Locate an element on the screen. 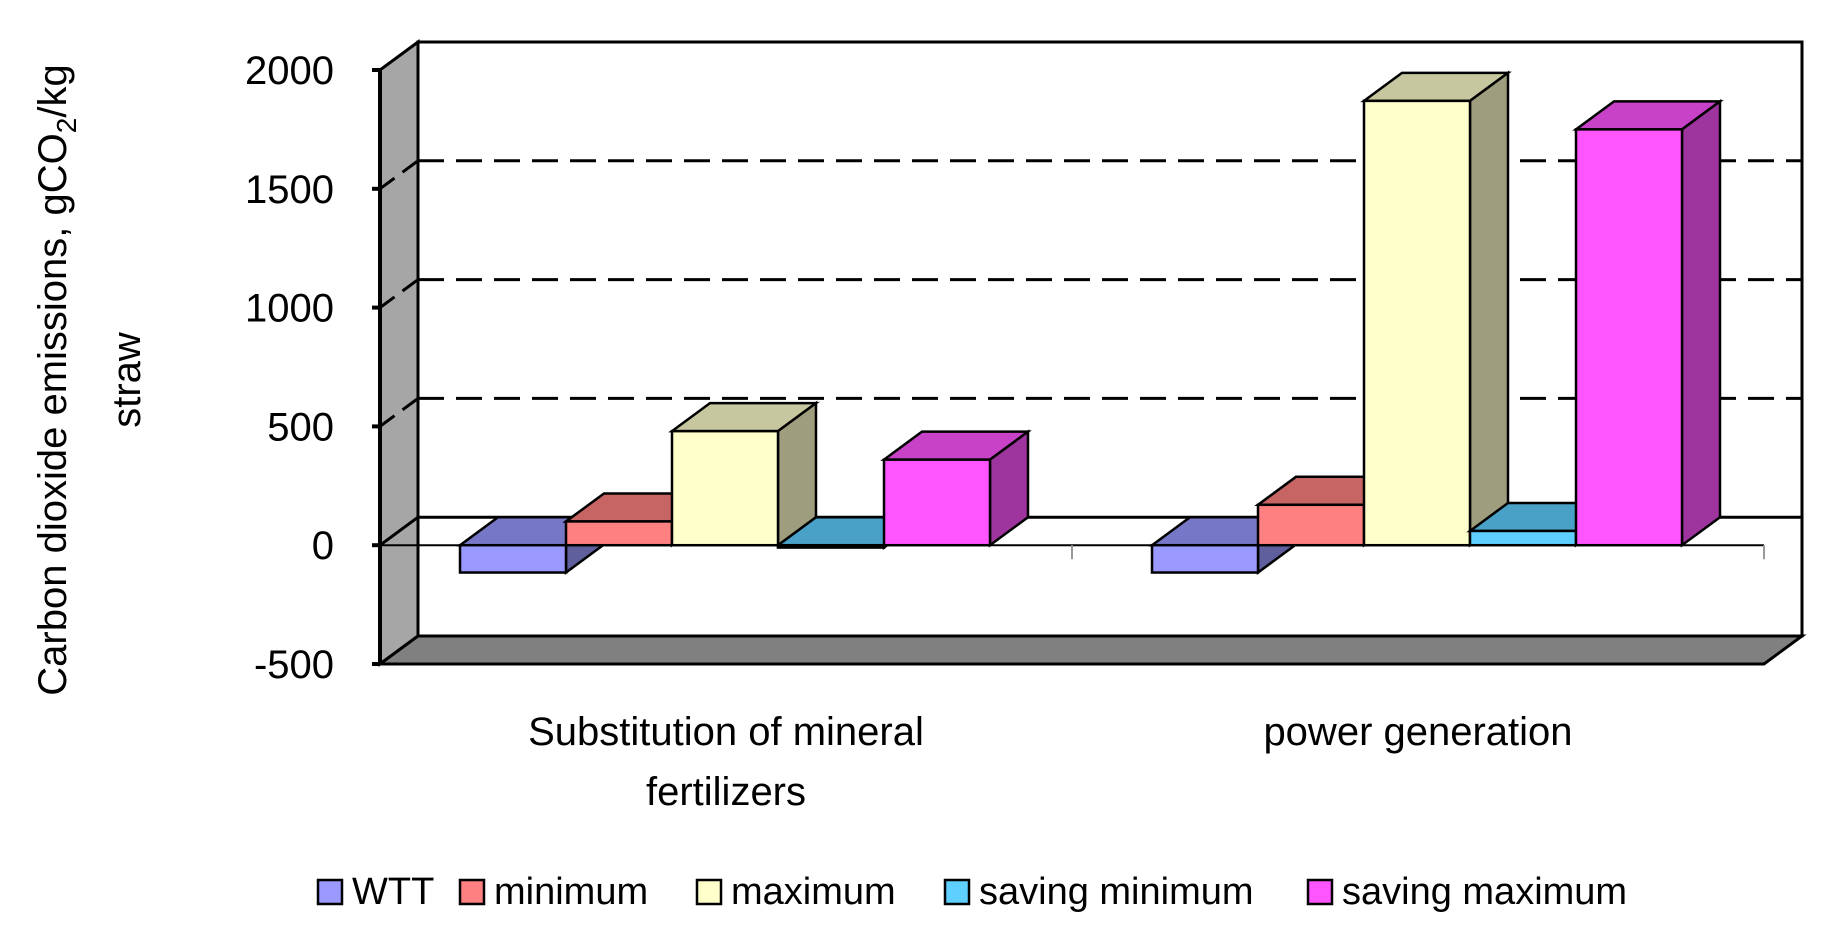 This screenshot has width=1836, height=931. legend-item-saving-minimum: saving minimum is located at coordinates (1098, 892).